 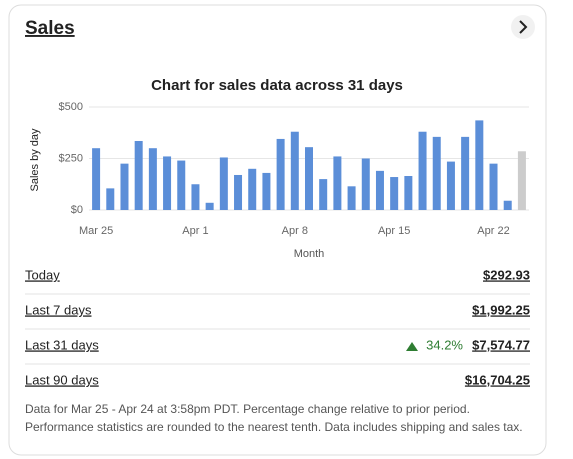 I want to click on x-tick-label: Apr 15, so click(x=394, y=231).